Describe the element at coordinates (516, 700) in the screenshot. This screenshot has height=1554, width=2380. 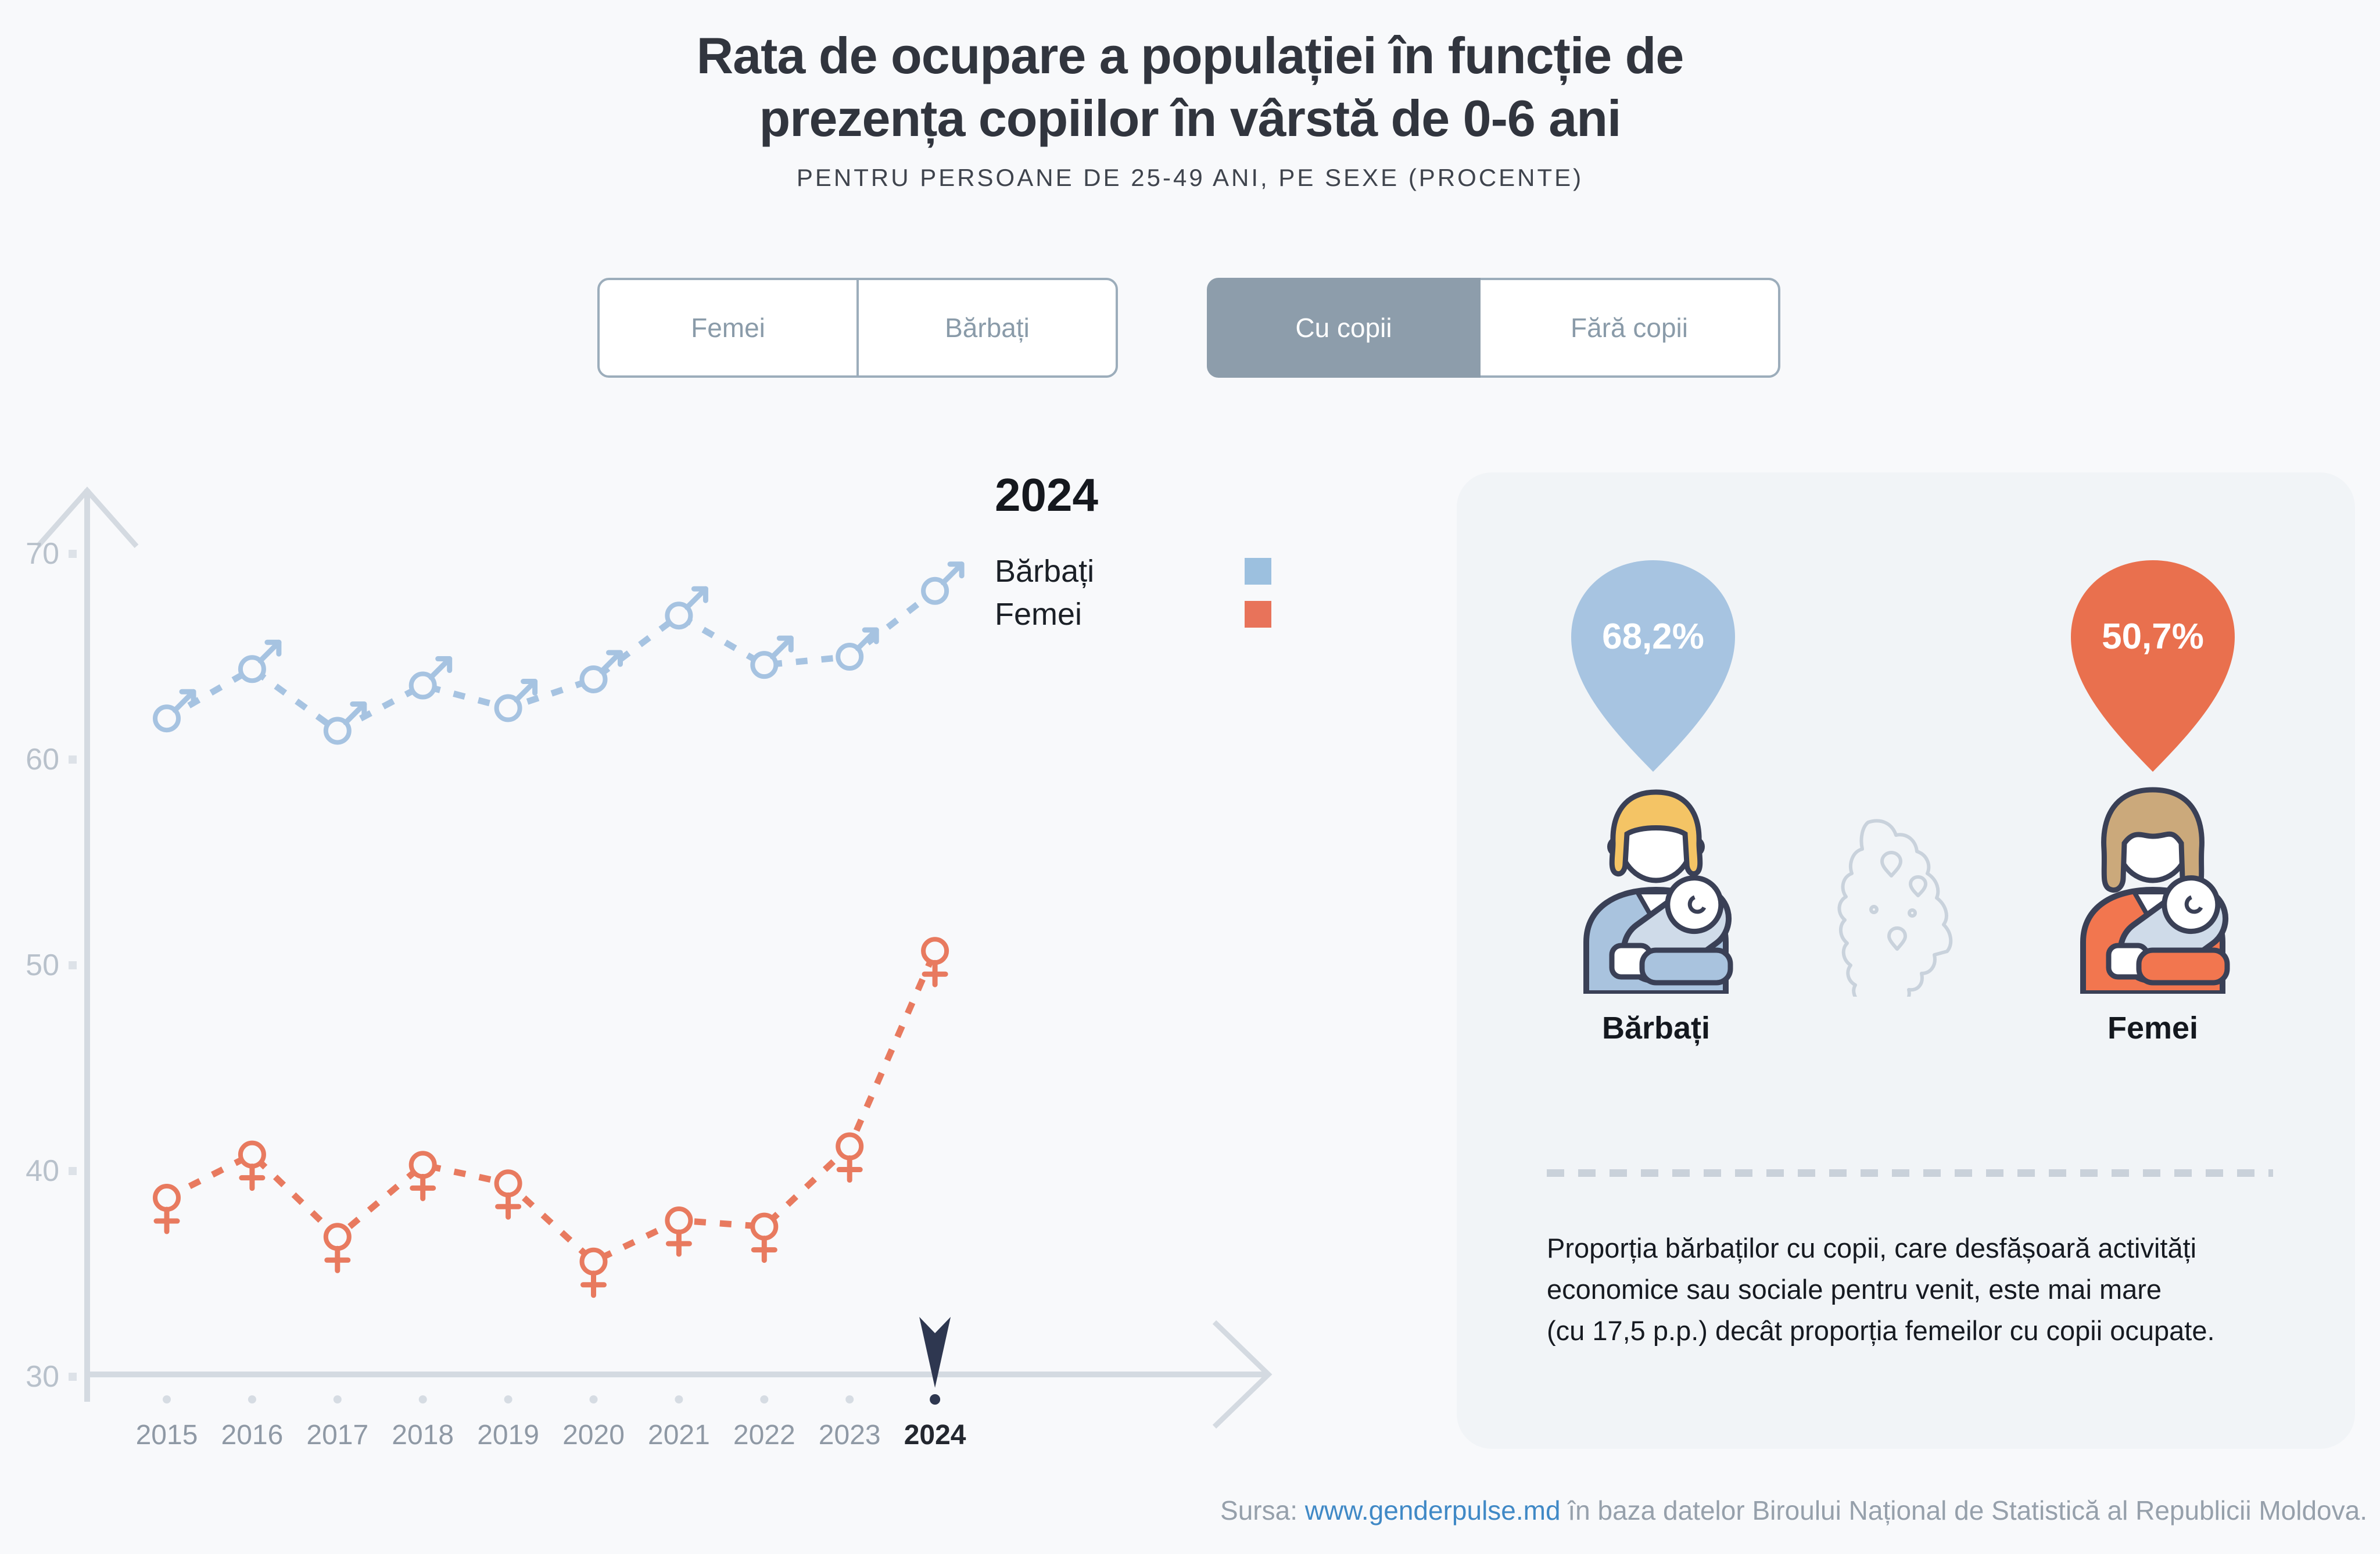
I see `marker-brbai-2019` at that location.